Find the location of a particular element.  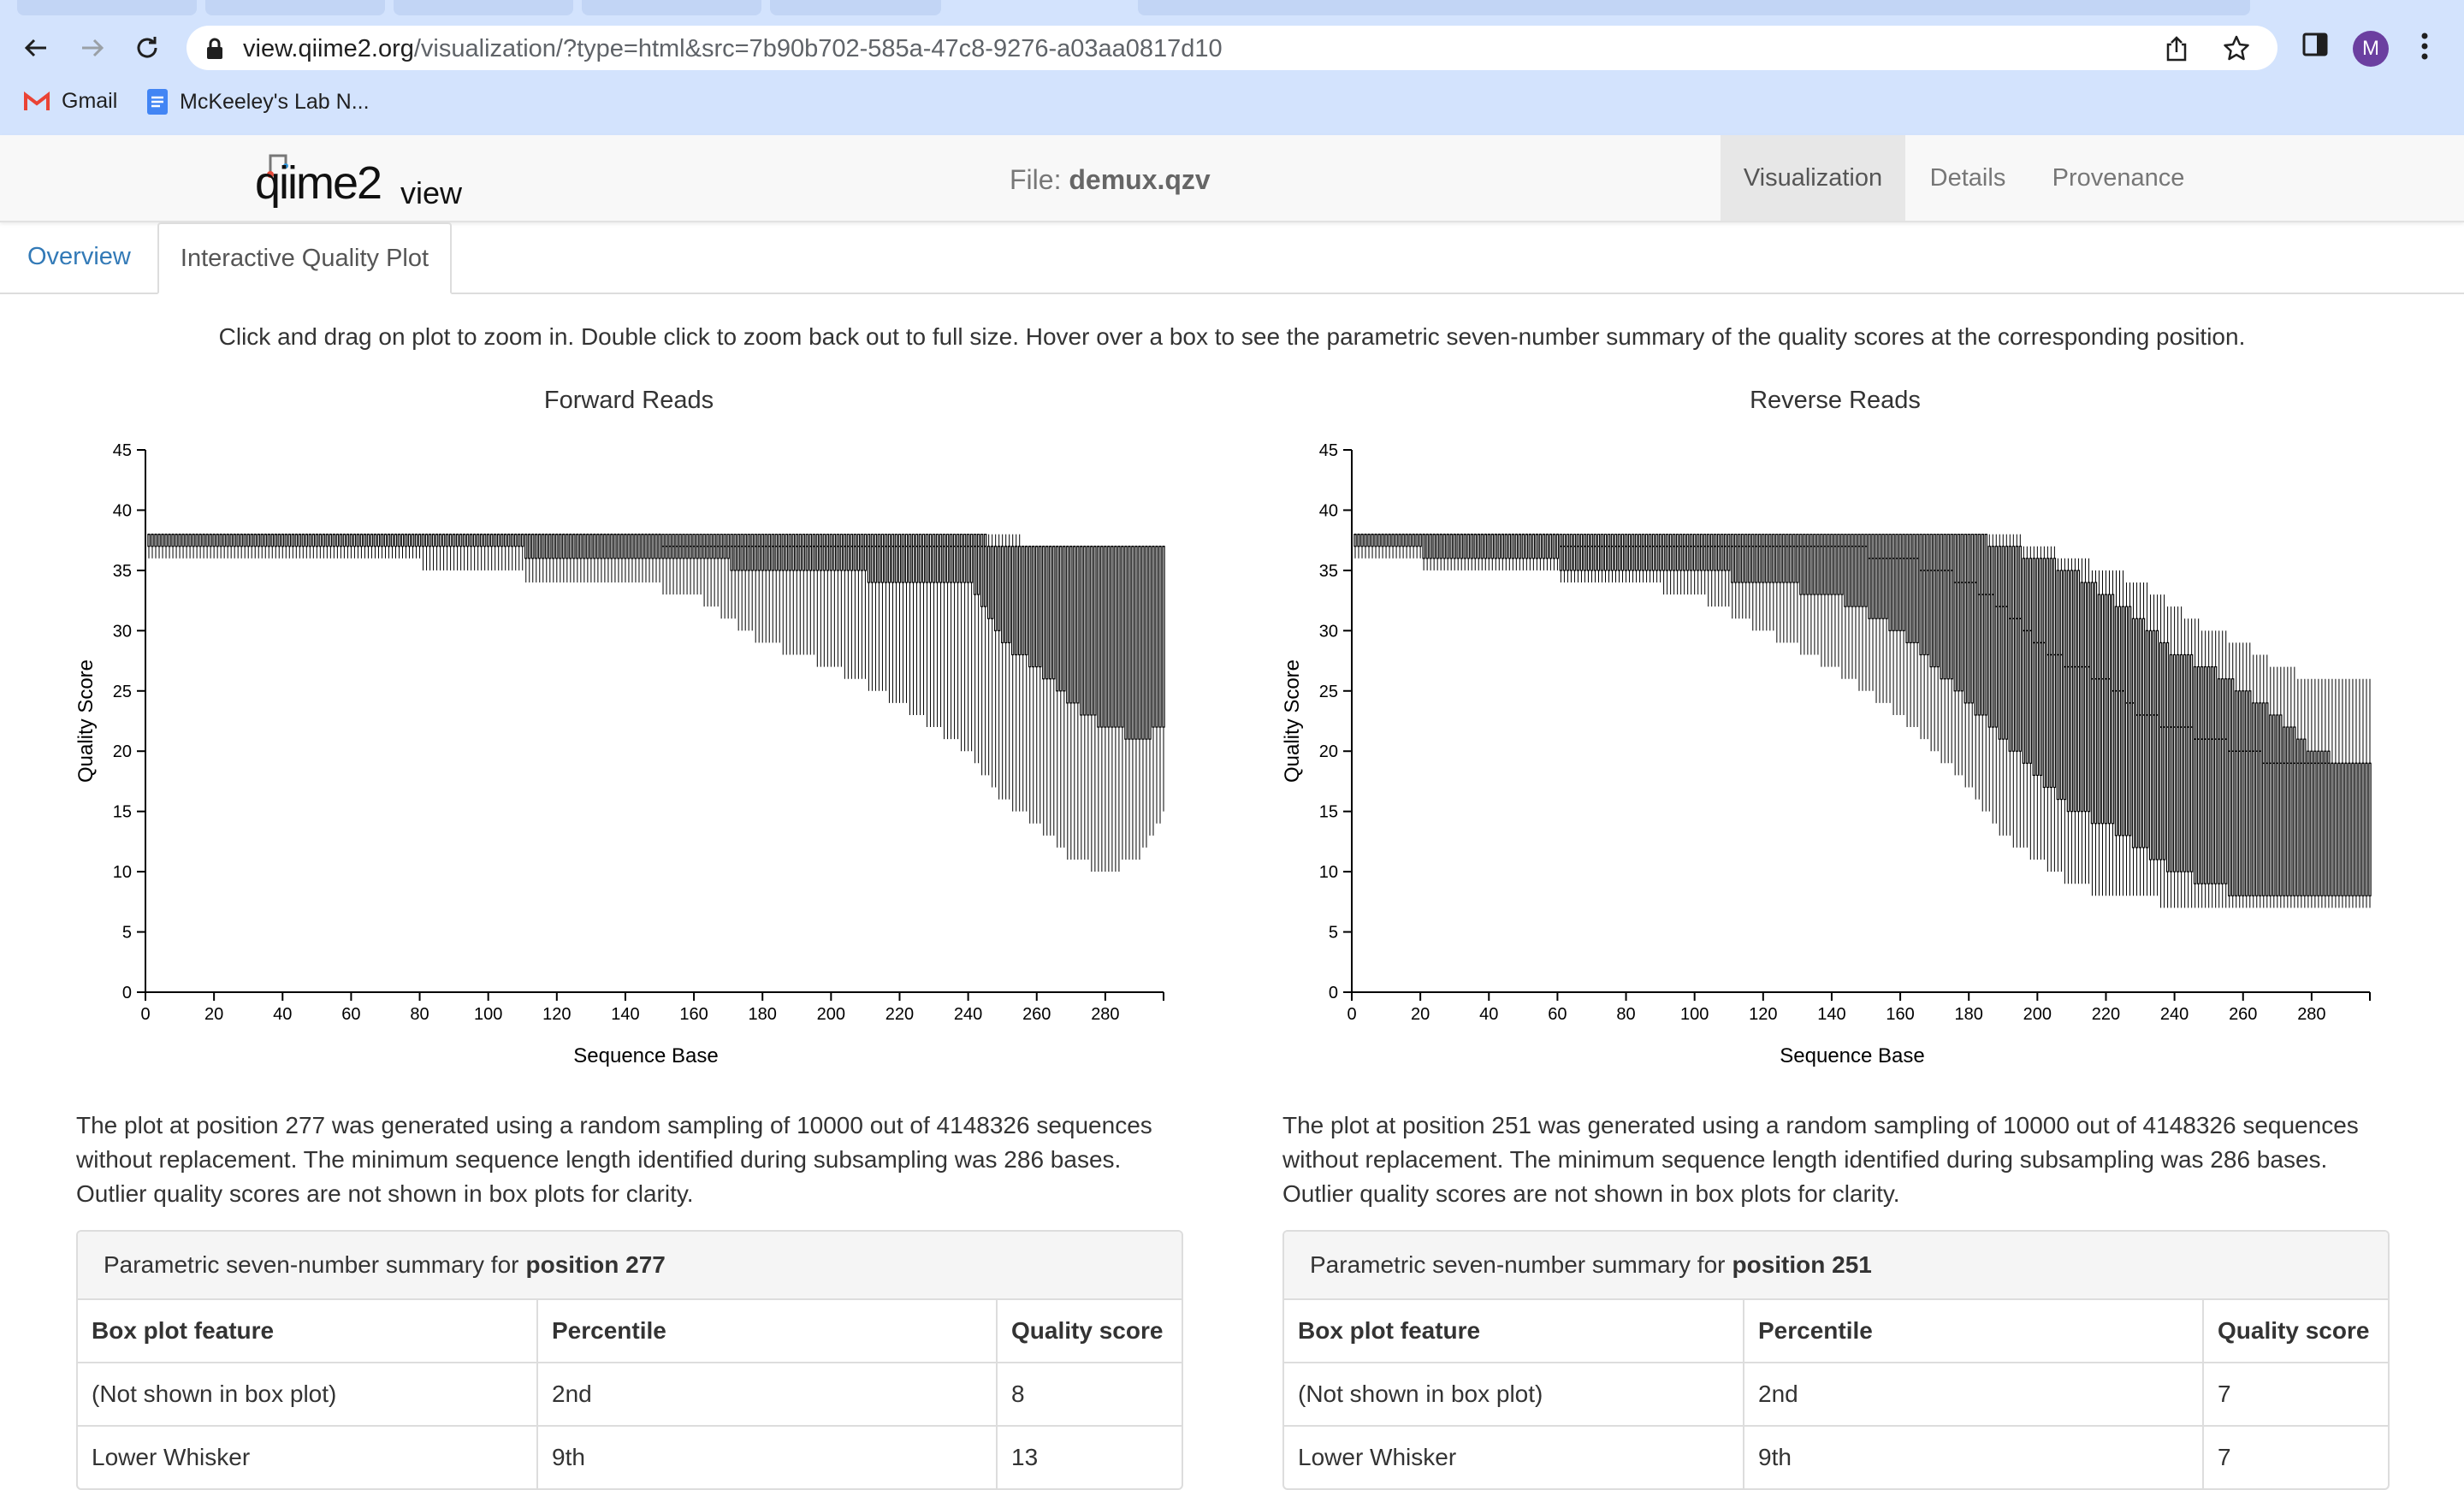

bookmark-star-icon is located at coordinates (2236, 48).